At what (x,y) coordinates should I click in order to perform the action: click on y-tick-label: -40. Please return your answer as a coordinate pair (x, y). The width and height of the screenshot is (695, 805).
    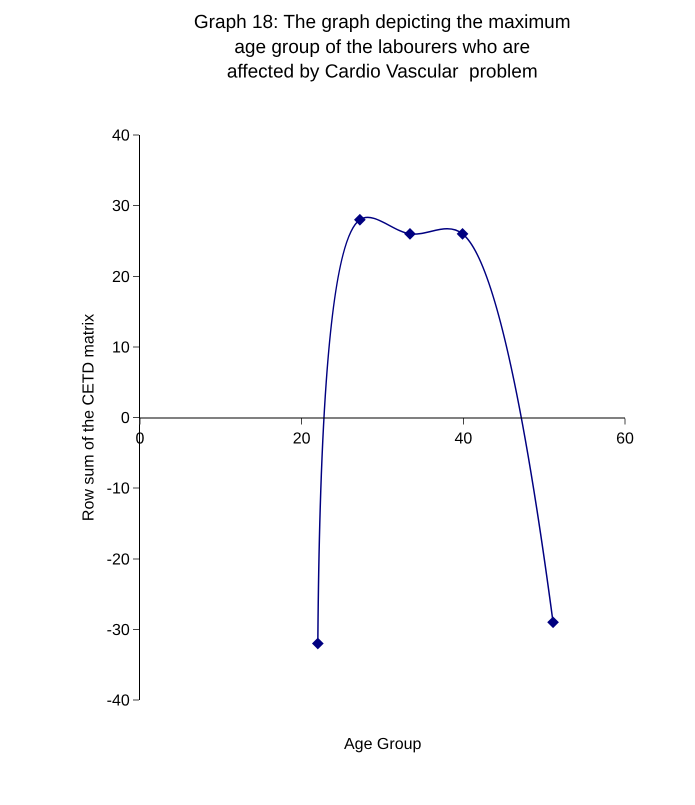
    Looking at the image, I should click on (118, 701).